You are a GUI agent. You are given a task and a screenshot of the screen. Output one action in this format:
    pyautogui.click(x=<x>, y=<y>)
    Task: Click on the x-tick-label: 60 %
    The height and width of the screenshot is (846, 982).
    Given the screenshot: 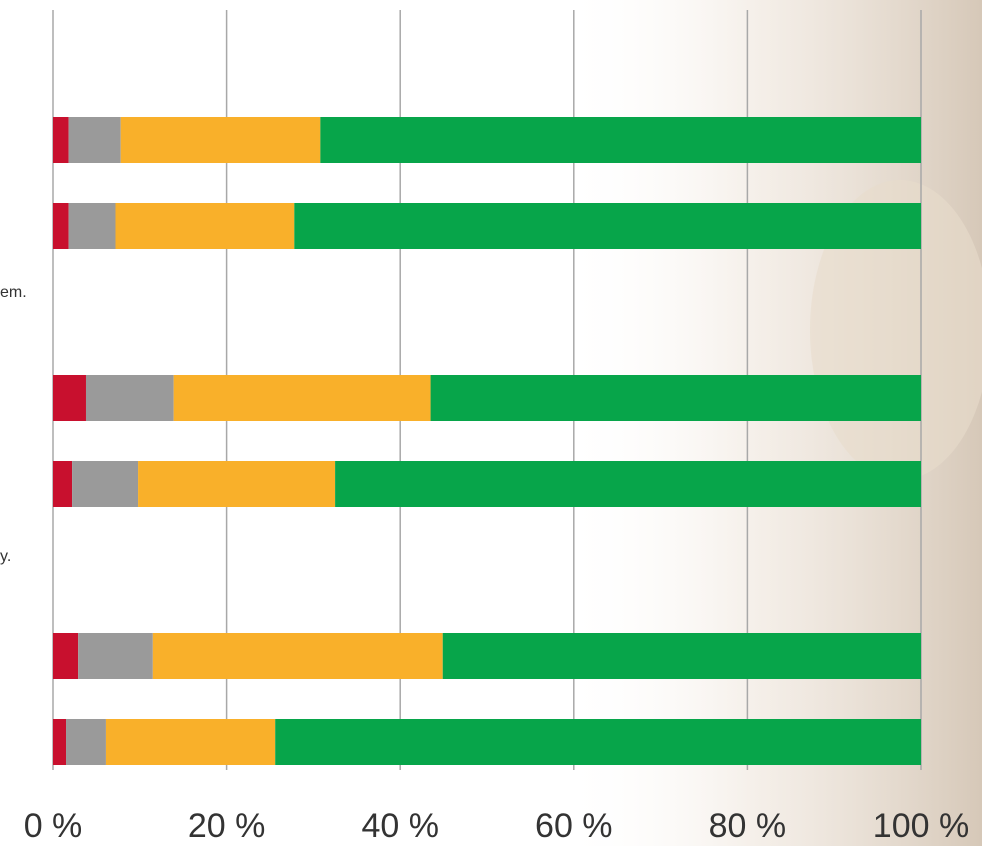 What is the action you would take?
    pyautogui.click(x=574, y=826)
    